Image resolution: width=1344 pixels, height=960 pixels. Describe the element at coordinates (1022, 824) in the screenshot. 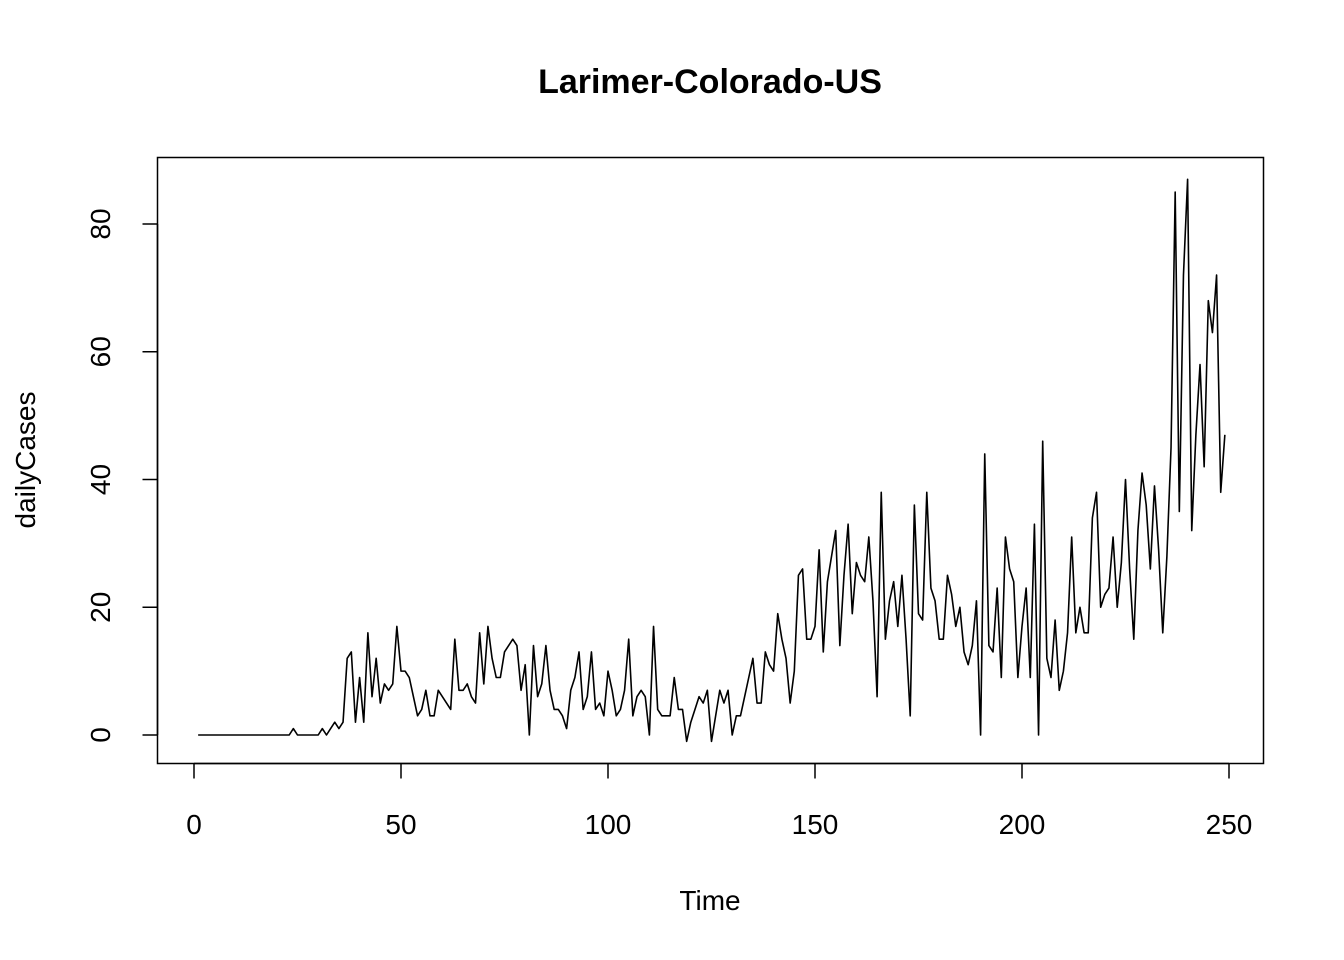

I see `x-tick-label: 200` at that location.